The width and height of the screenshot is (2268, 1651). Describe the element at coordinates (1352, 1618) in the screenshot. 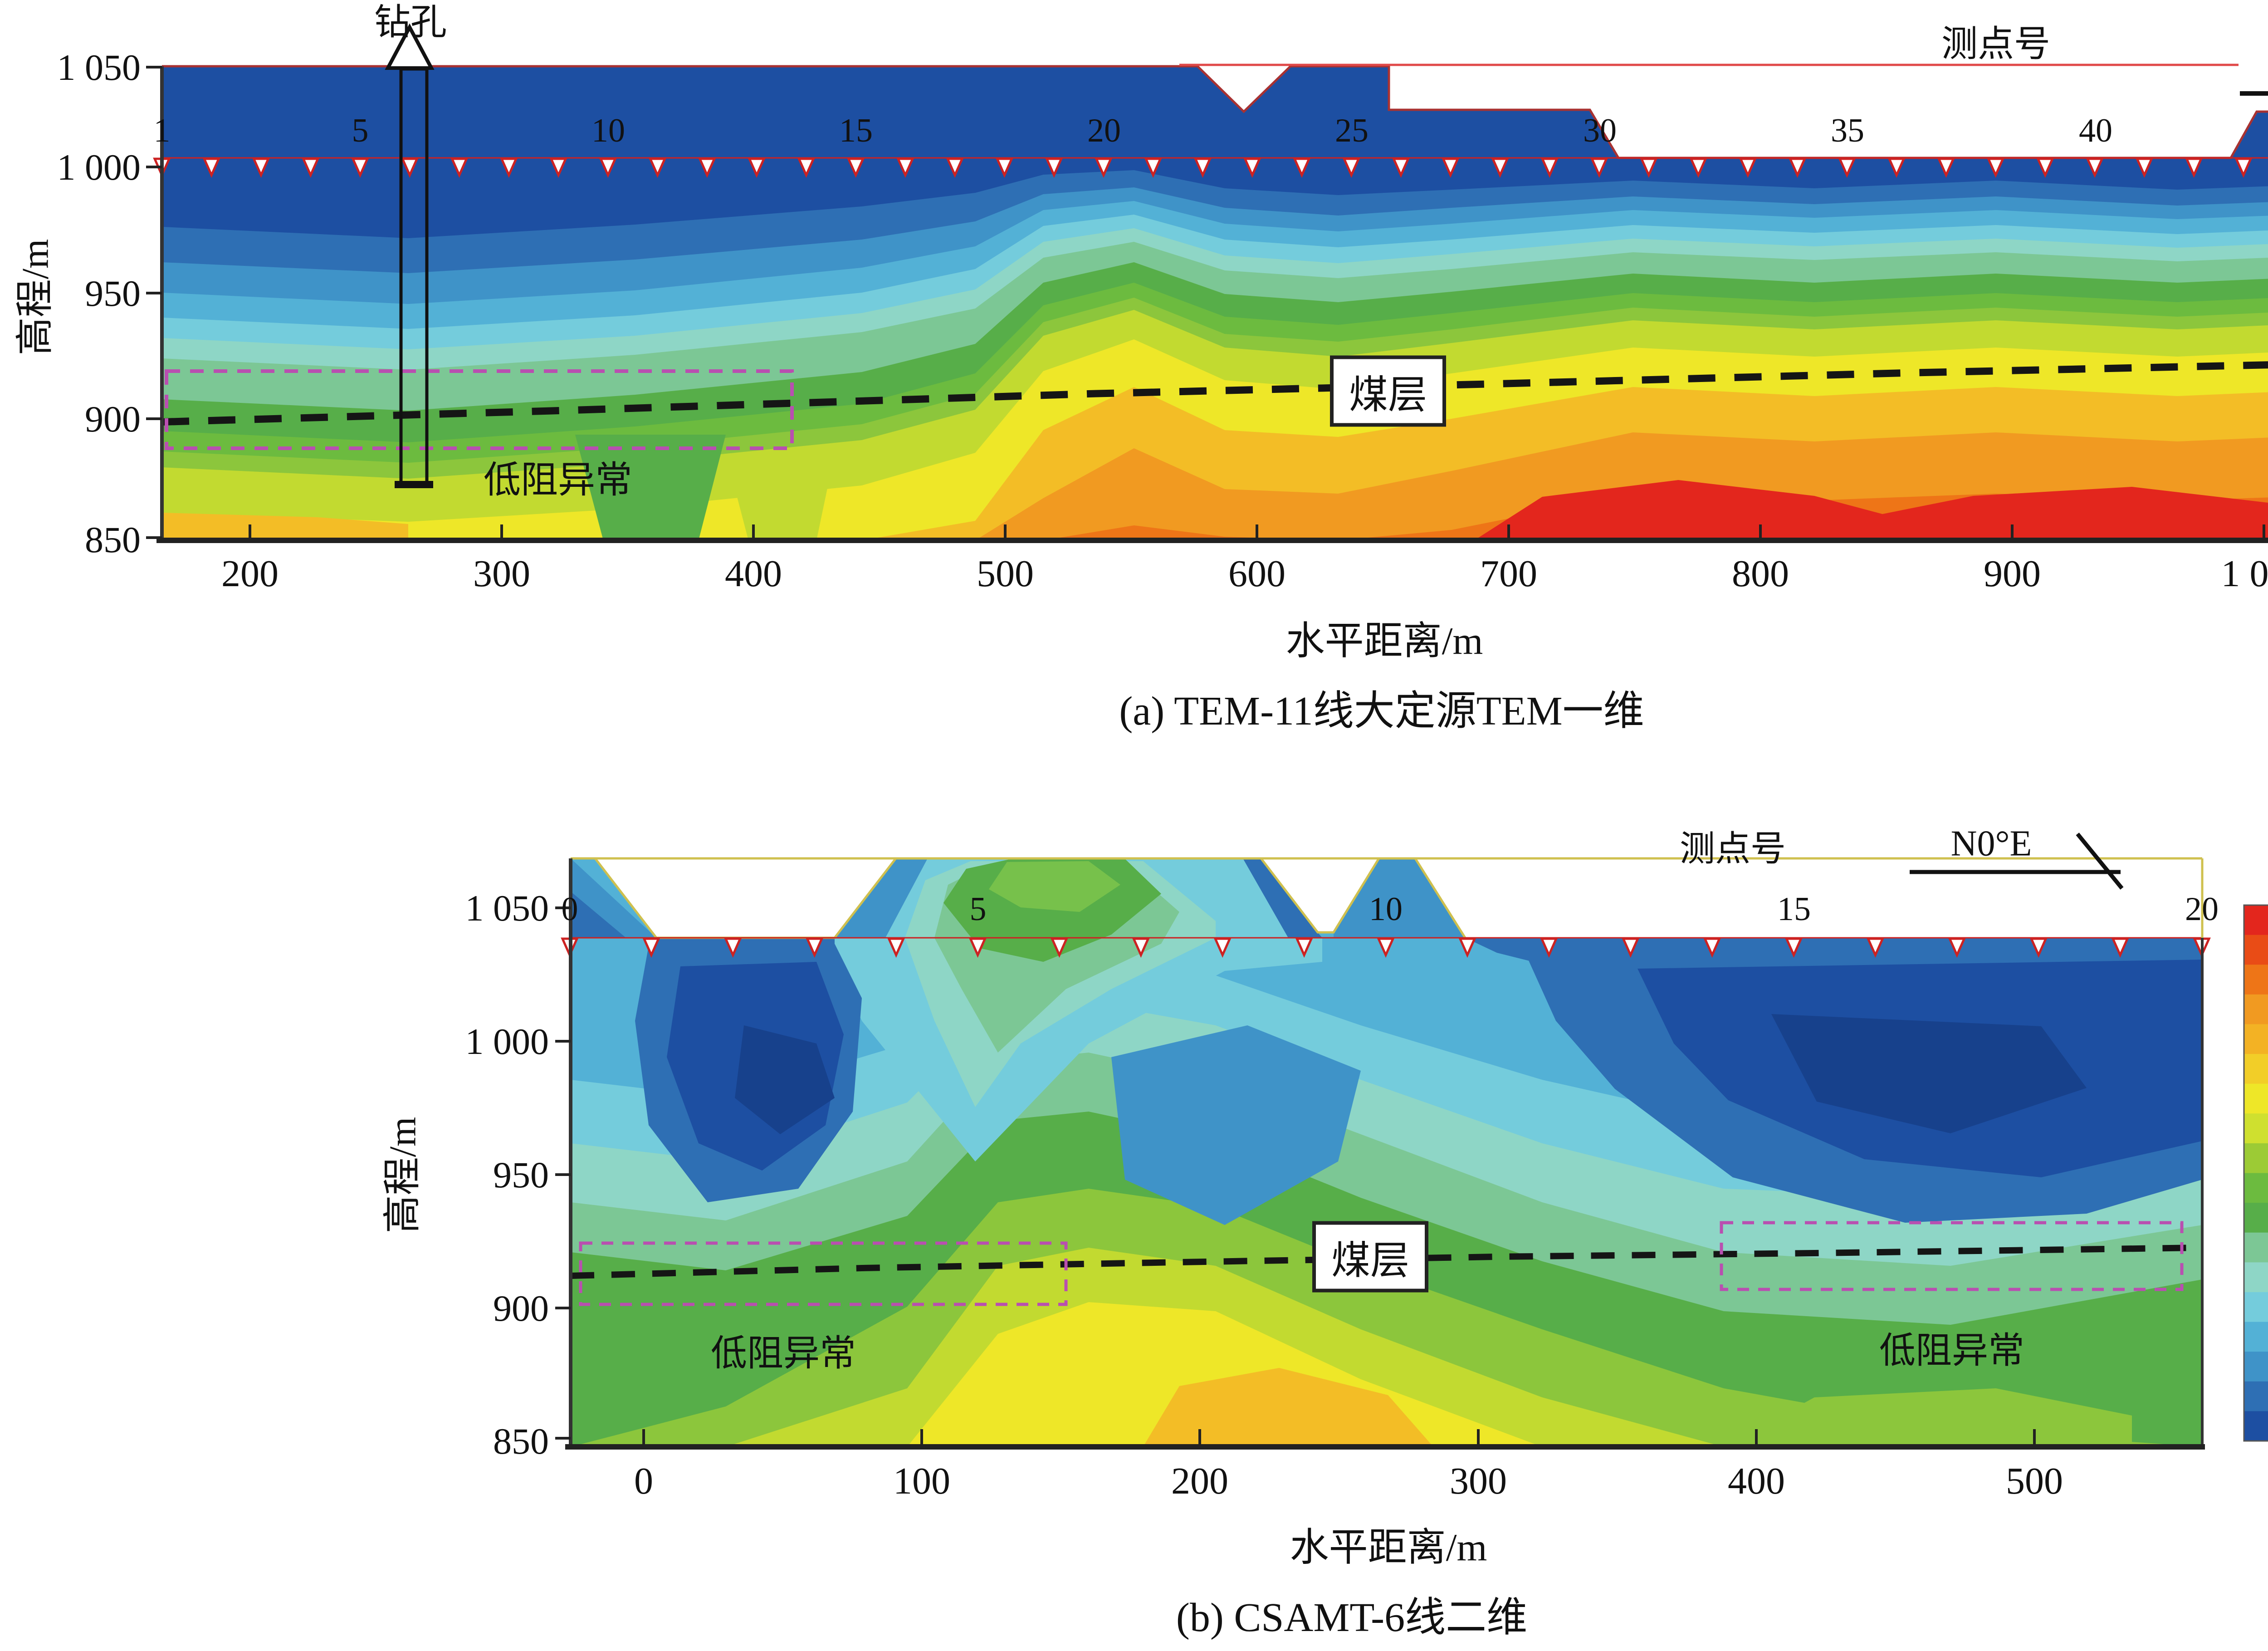

I see `caption-b: (b) CSAMT-6线二维` at that location.